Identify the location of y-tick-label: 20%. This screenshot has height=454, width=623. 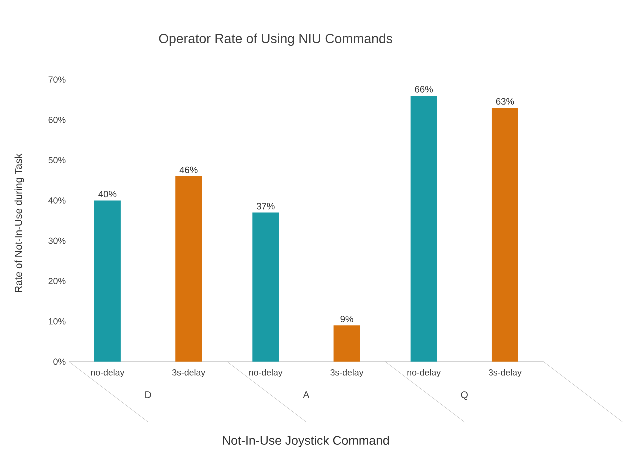
(57, 281).